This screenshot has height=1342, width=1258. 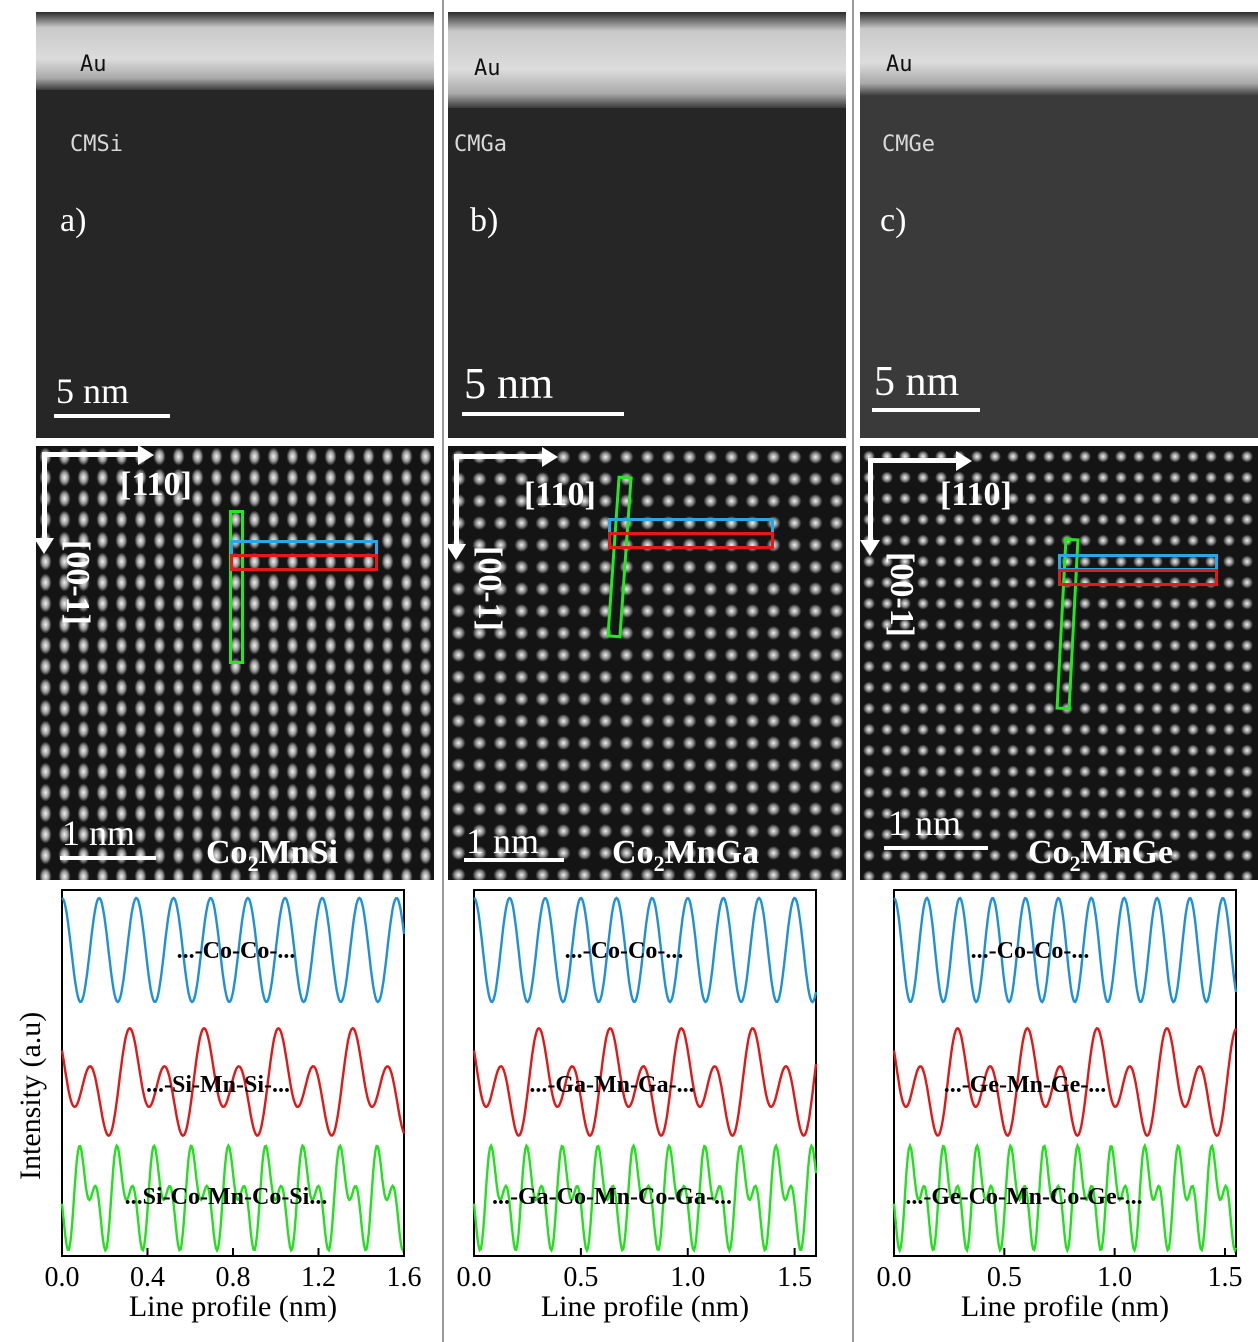 I want to click on panel-letter: b), so click(x=484, y=220).